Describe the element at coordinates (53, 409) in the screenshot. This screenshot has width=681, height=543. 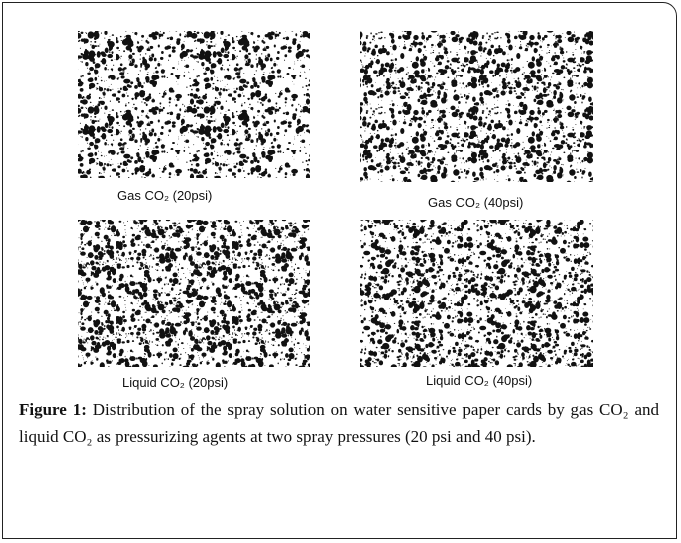
I see `caption-label: Figure 1:` at that location.